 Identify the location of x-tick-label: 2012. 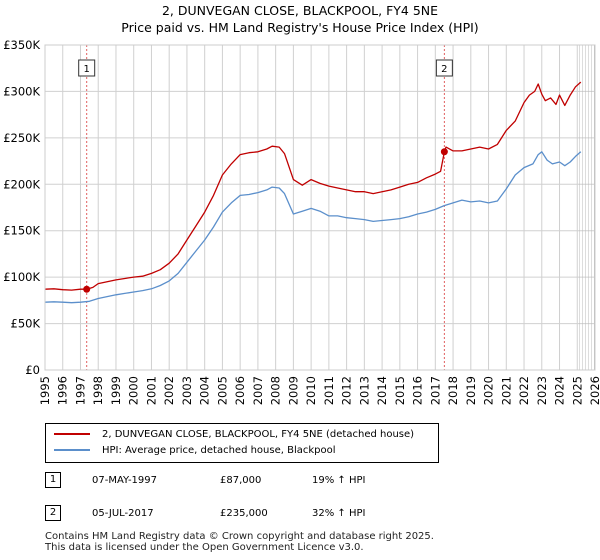
(347, 390).